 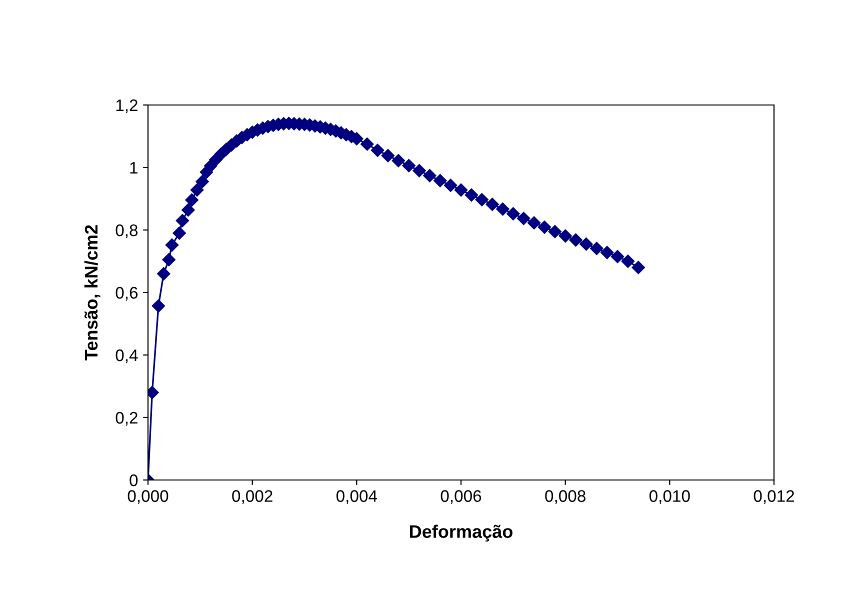 I want to click on y-tick-label: 1,2, so click(x=127, y=106).